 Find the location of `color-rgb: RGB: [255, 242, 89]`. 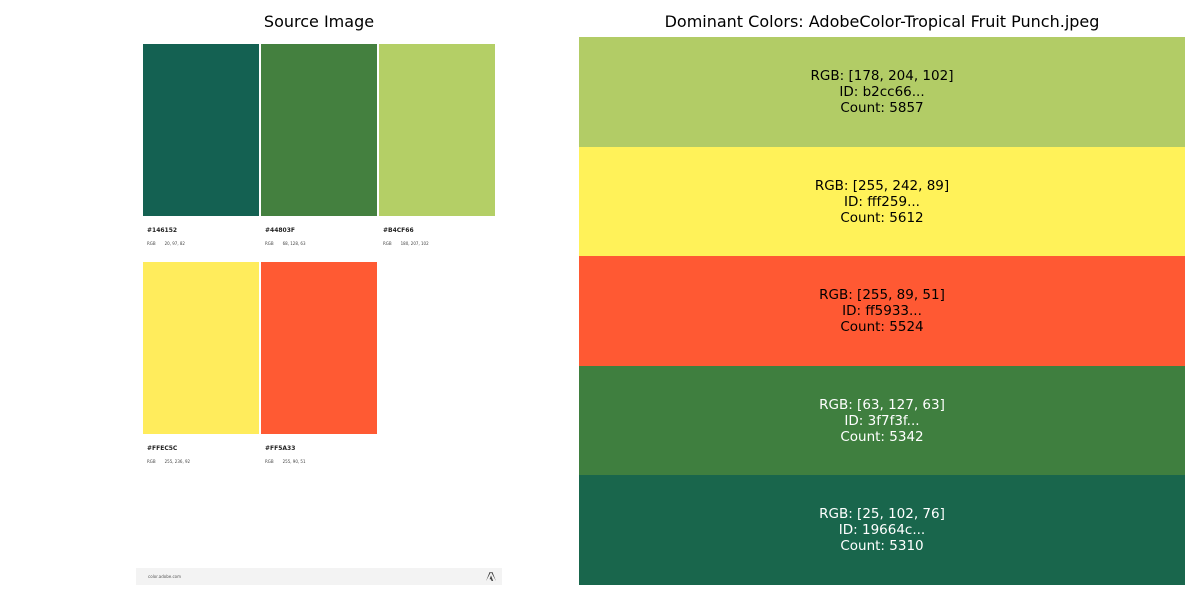

color-rgb: RGB: [255, 242, 89] is located at coordinates (882, 186).